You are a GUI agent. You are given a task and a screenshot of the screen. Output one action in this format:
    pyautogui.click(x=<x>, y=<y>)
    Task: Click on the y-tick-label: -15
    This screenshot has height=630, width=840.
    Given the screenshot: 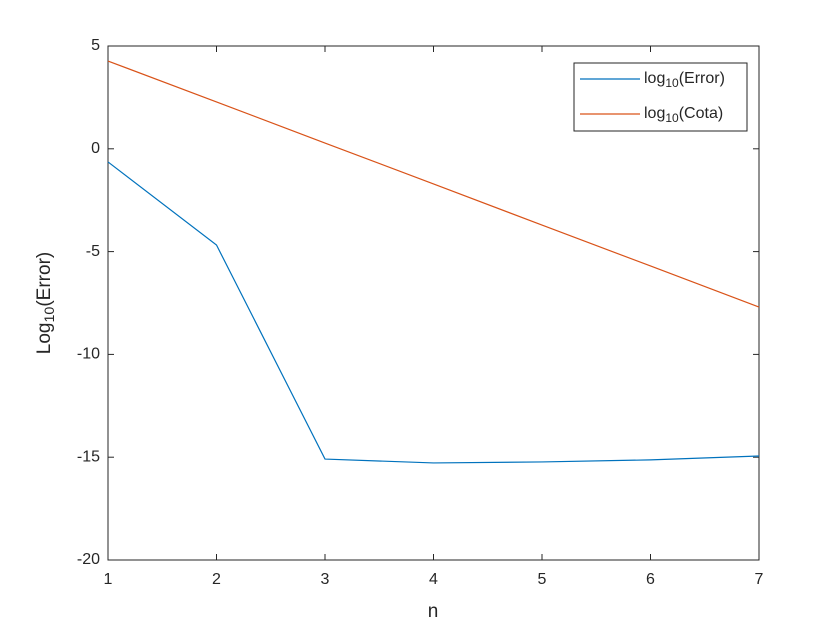 What is the action you would take?
    pyautogui.click(x=88, y=456)
    